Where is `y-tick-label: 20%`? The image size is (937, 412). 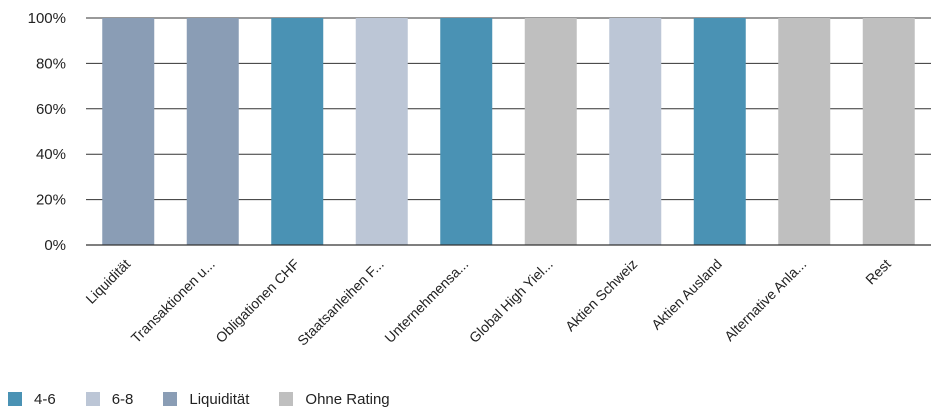
y-tick-label: 20% is located at coordinates (51, 200).